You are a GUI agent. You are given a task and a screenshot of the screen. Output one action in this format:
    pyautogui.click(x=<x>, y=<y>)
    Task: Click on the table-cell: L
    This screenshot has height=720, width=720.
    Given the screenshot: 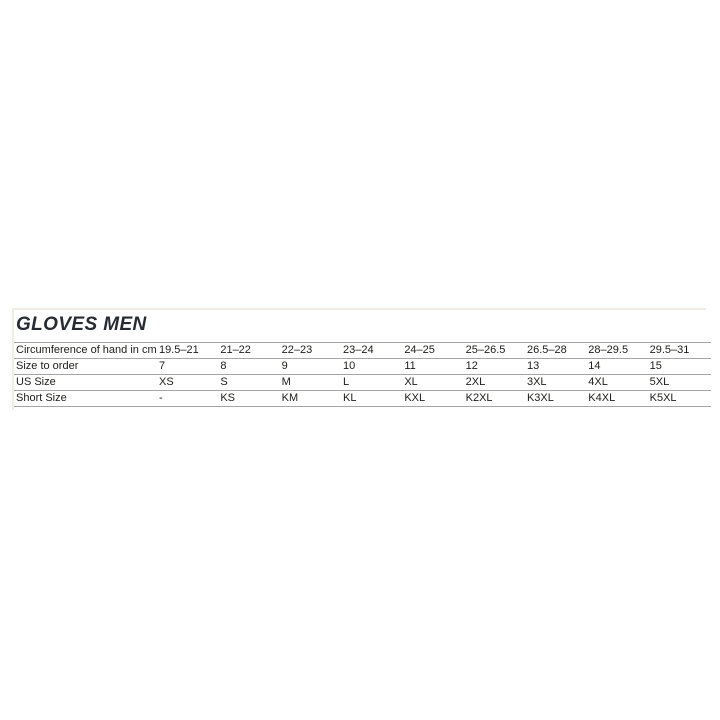 What is the action you would take?
    pyautogui.click(x=346, y=382)
    